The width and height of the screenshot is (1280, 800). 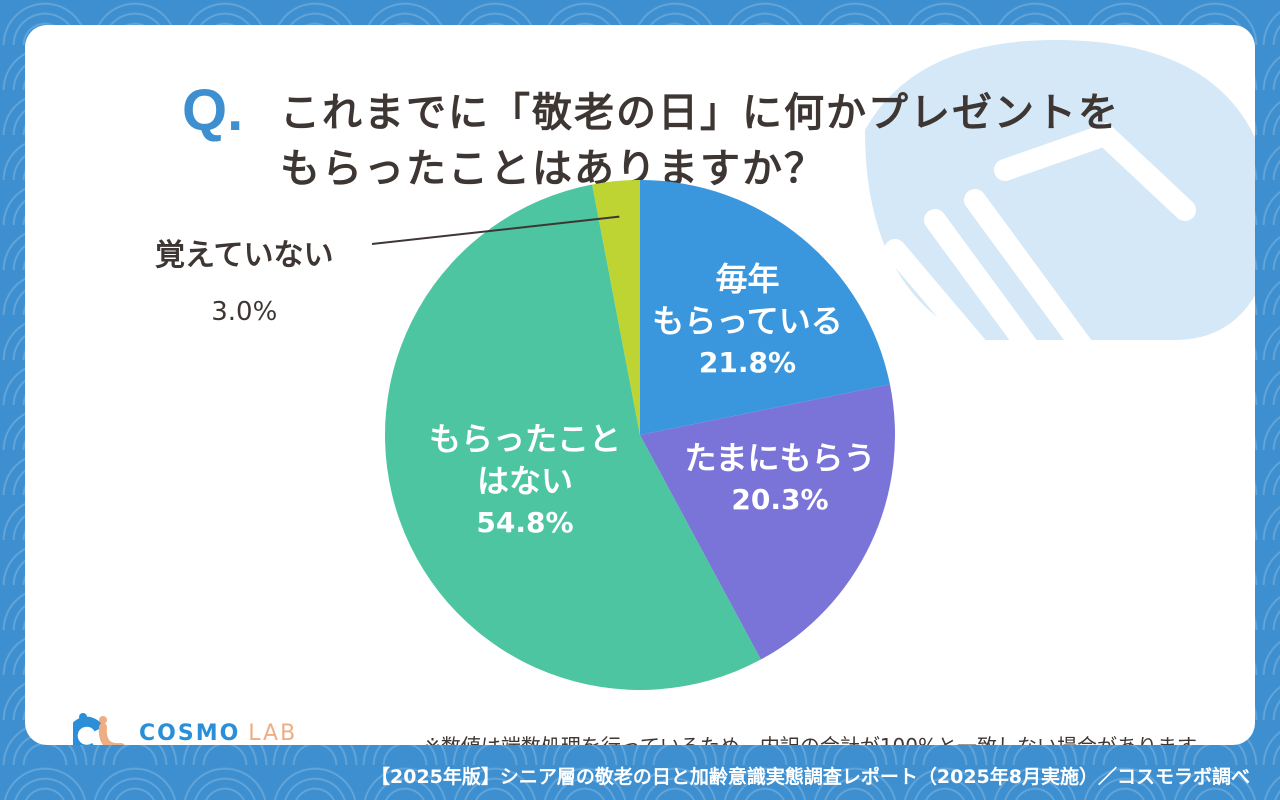 What do you see at coordinates (525, 522) in the screenshot?
I see `slice-value: 54.8%` at bounding box center [525, 522].